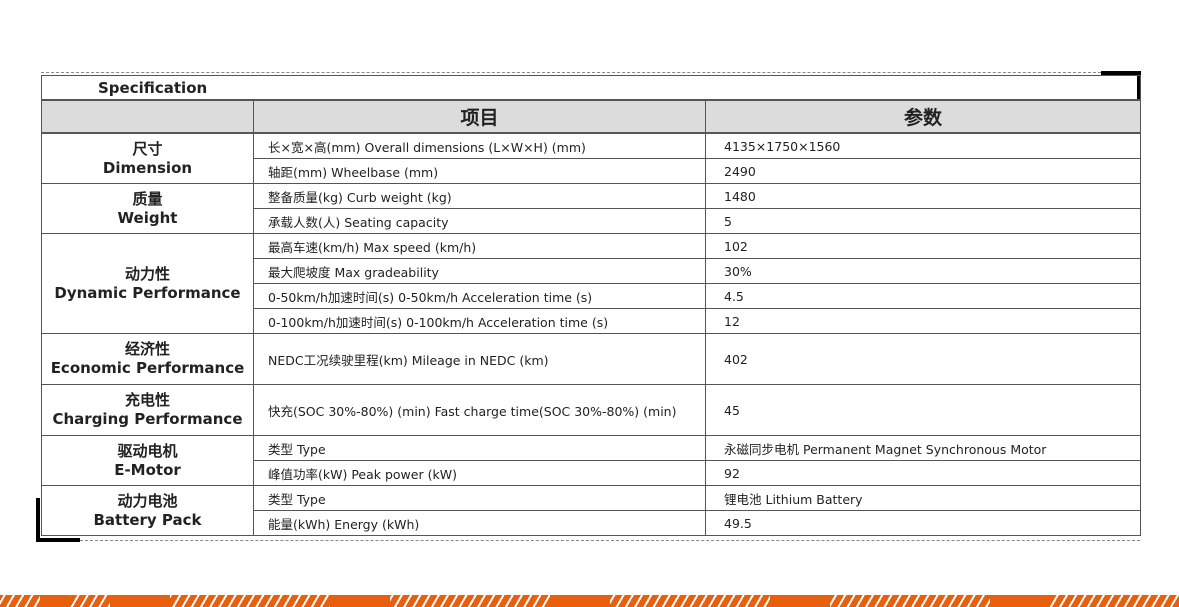 Image resolution: width=1179 pixels, height=607 pixels. Describe the element at coordinates (479, 359) in the screenshot. I see `item-cell: NEDC工况续驶里程(km) Mileage in NEDC (km)` at that location.